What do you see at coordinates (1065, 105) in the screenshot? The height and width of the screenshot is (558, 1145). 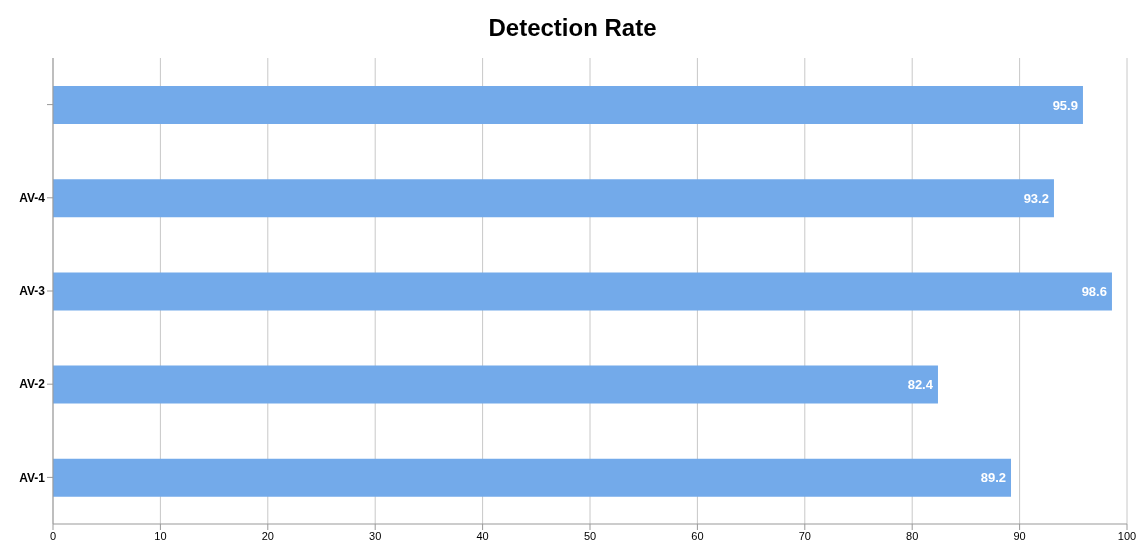 I see `data-label: 95.9` at bounding box center [1065, 105].